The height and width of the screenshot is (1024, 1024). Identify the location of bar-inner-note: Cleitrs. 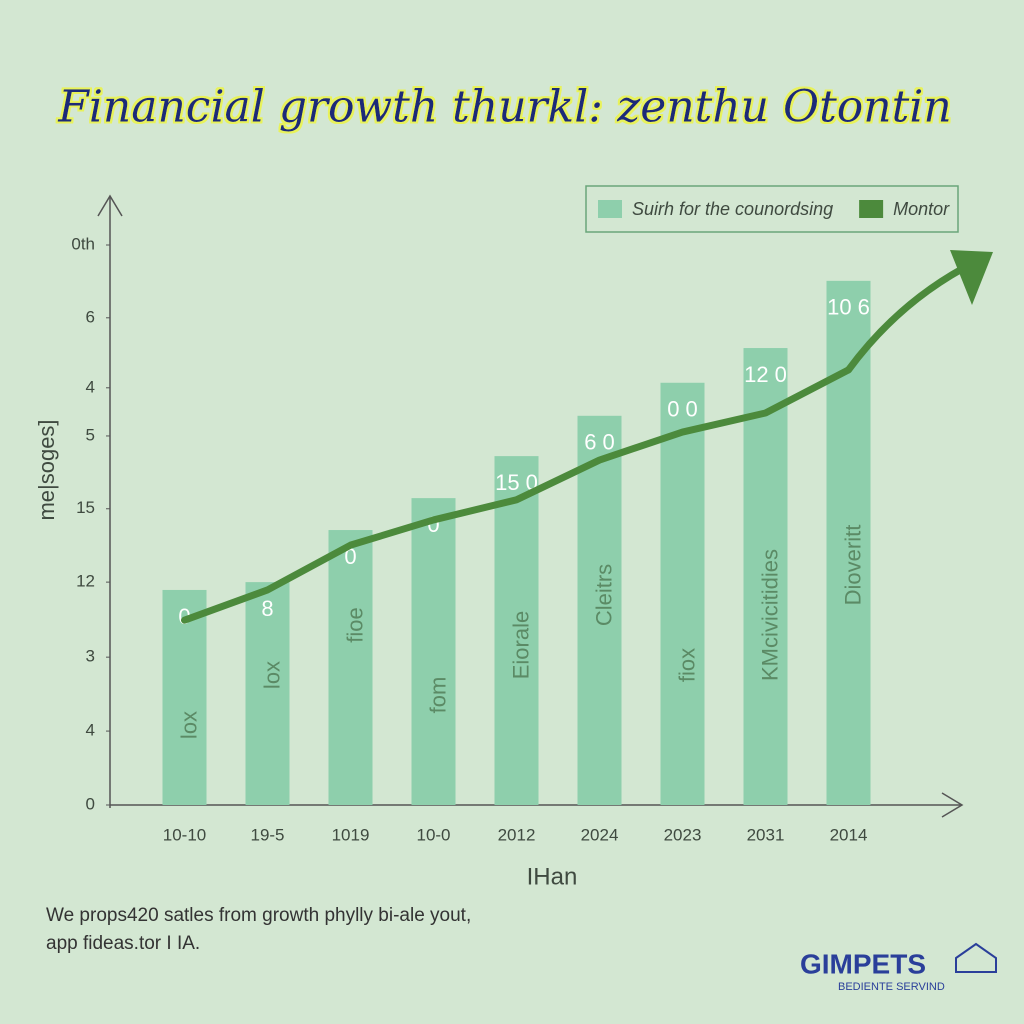
(603, 595).